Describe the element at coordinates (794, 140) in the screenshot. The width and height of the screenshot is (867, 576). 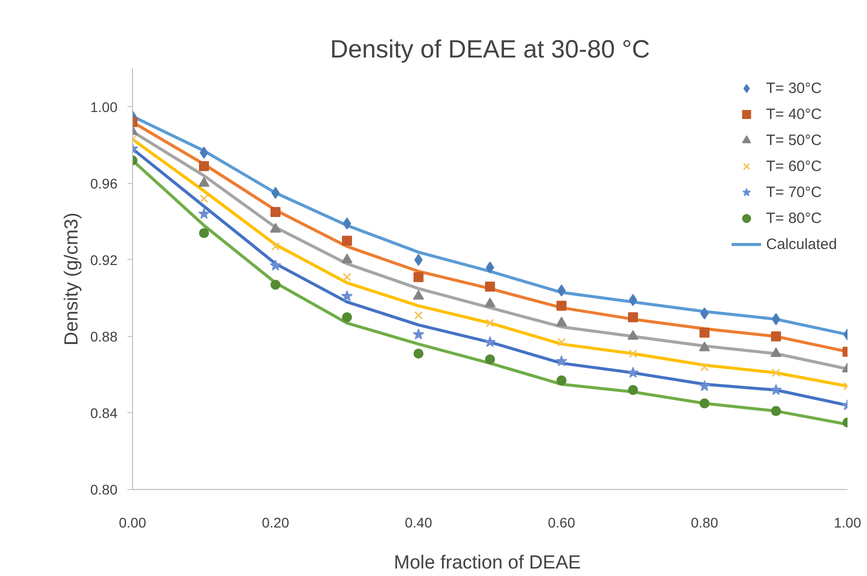
I see `legend-label: T= 50°C` at that location.